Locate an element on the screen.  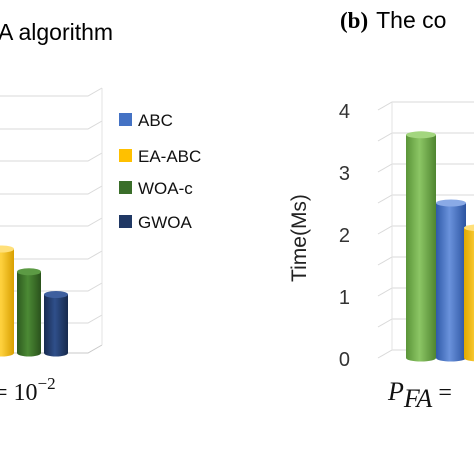
legend-swatch-gwoa is located at coordinates (125, 221).